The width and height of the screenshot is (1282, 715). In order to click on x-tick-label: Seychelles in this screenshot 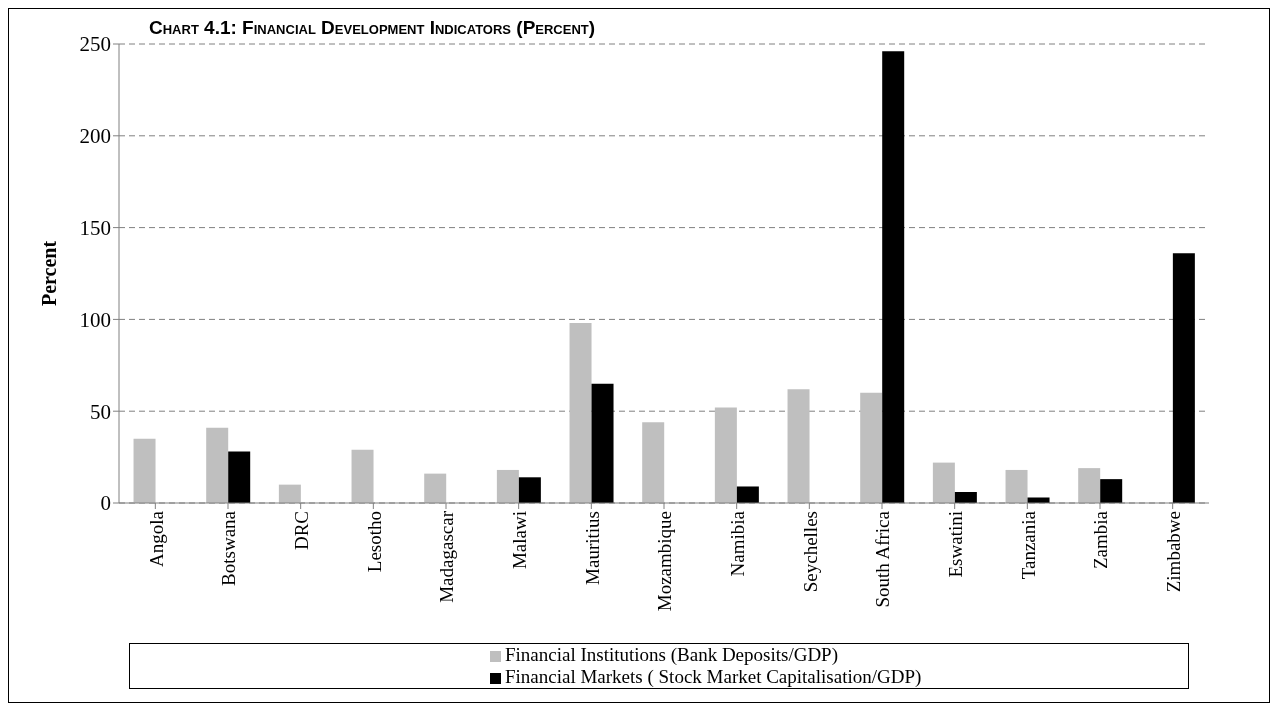, I will do `click(810, 552)`.